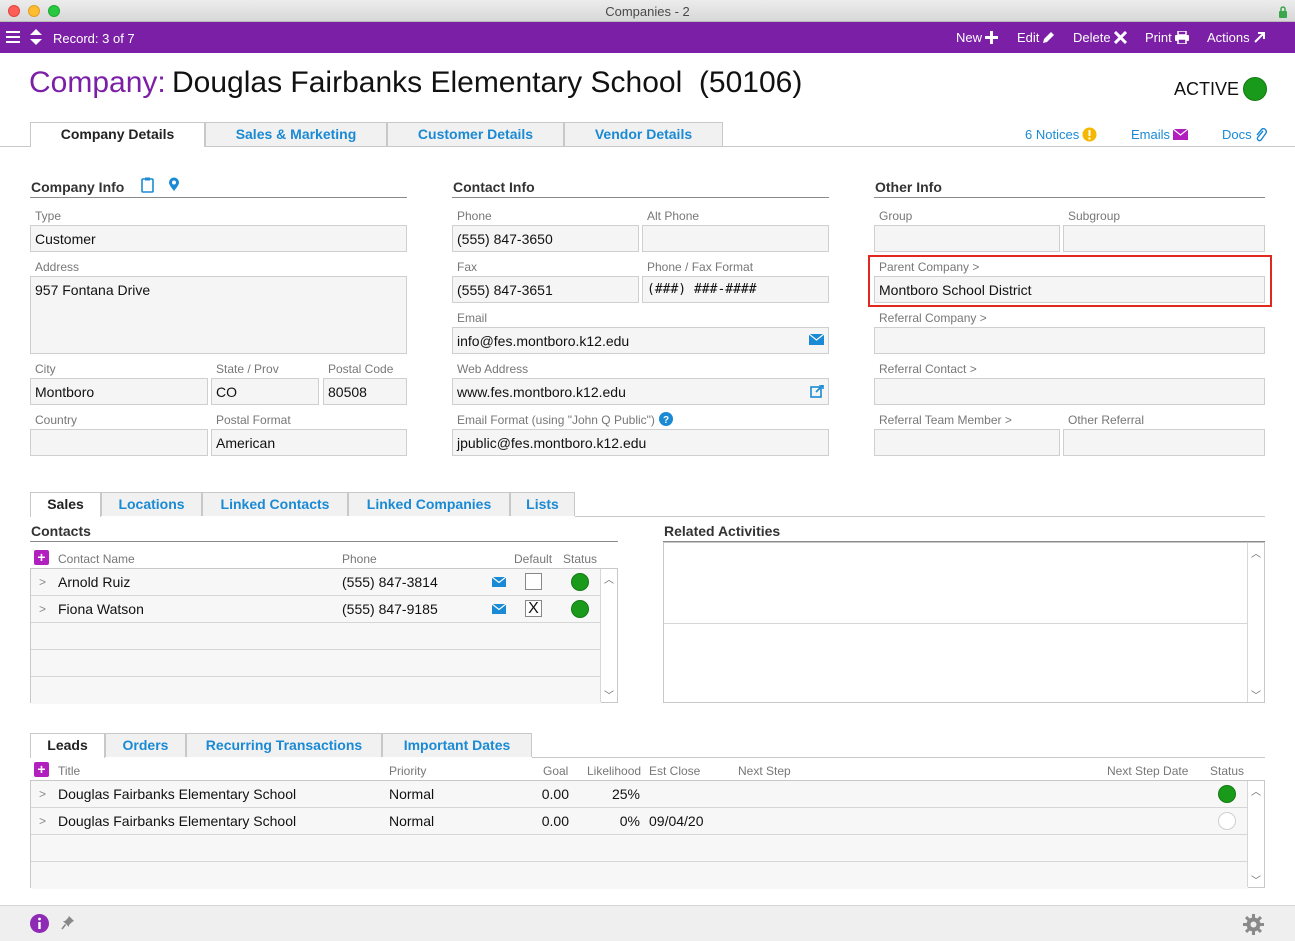 Image resolution: width=1295 pixels, height=941 pixels. I want to click on address-field: 957 Fontana Drive, so click(218, 315).